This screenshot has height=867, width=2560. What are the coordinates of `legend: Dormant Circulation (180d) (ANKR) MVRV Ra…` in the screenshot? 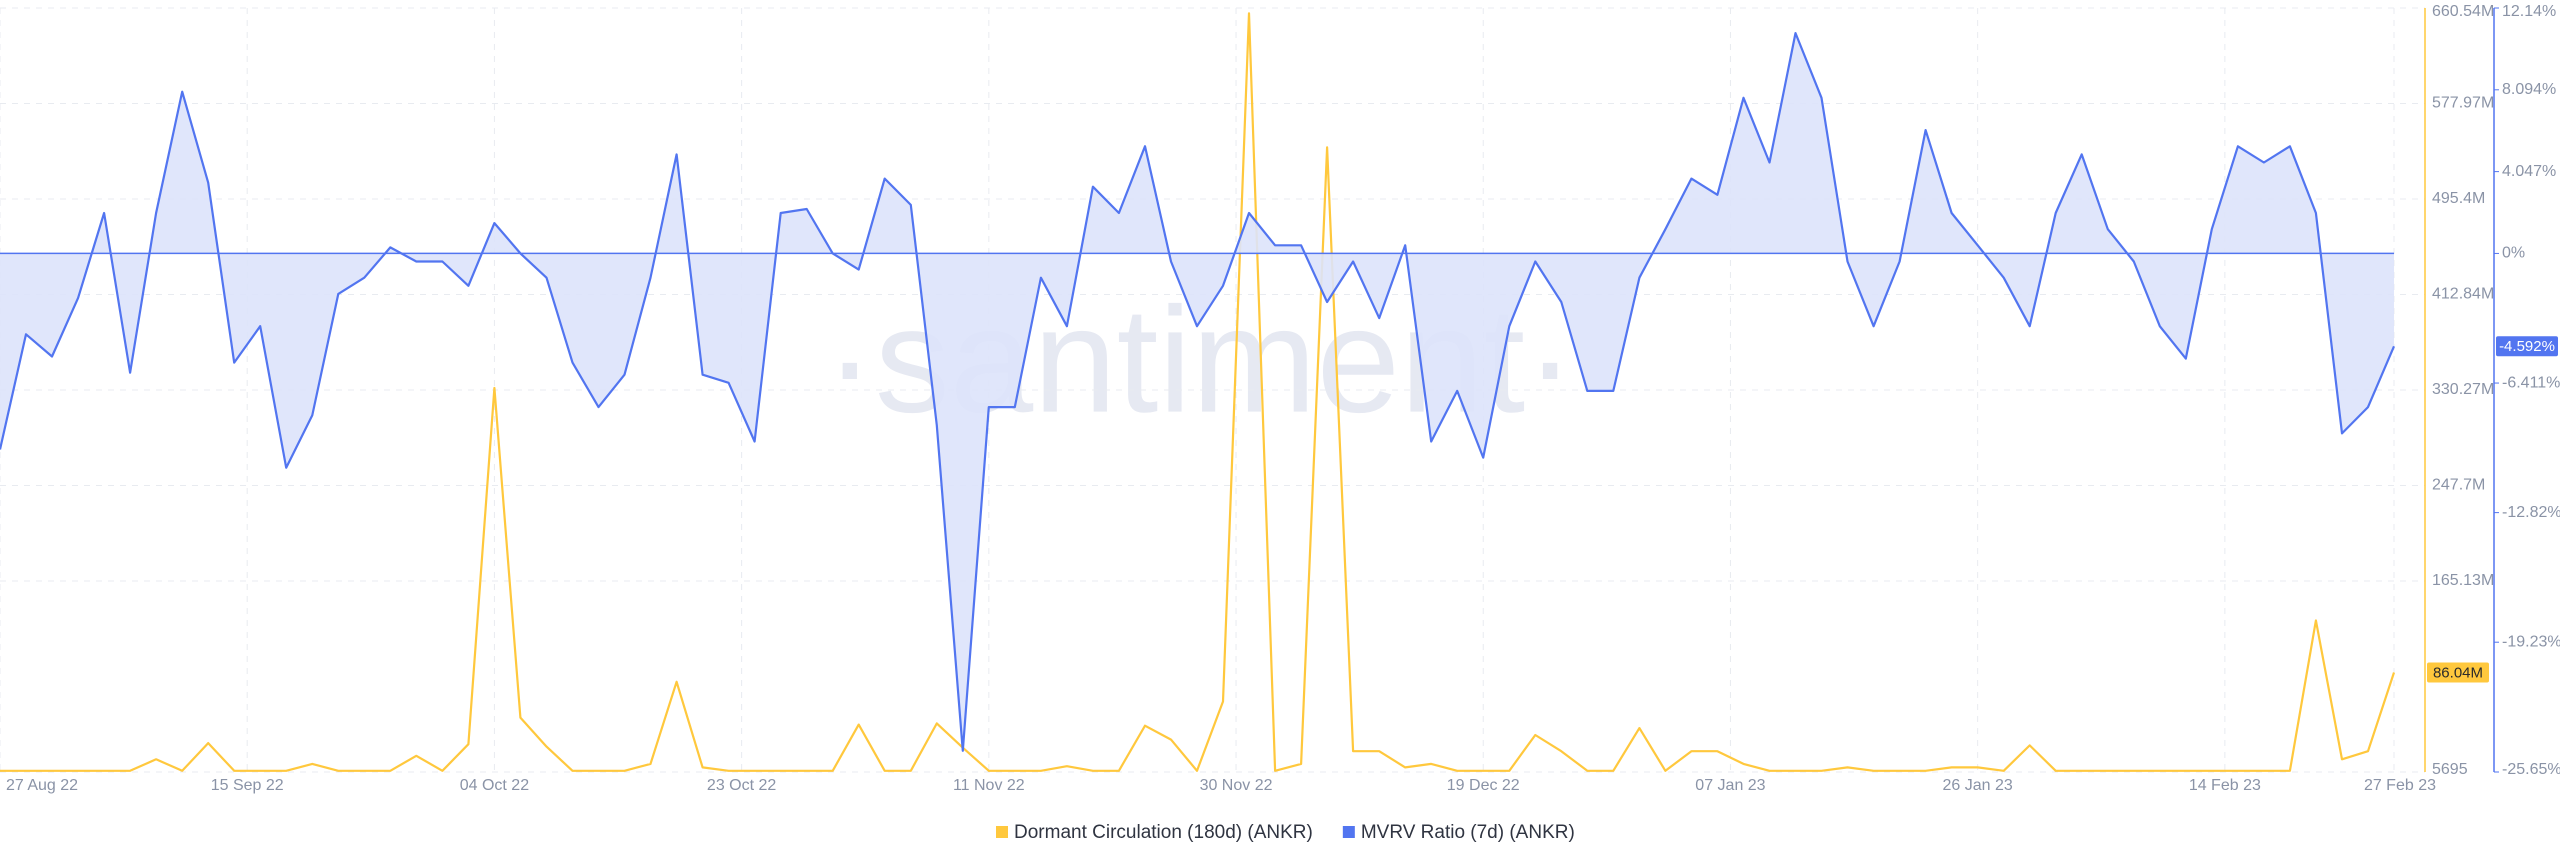 It's located at (1285, 832).